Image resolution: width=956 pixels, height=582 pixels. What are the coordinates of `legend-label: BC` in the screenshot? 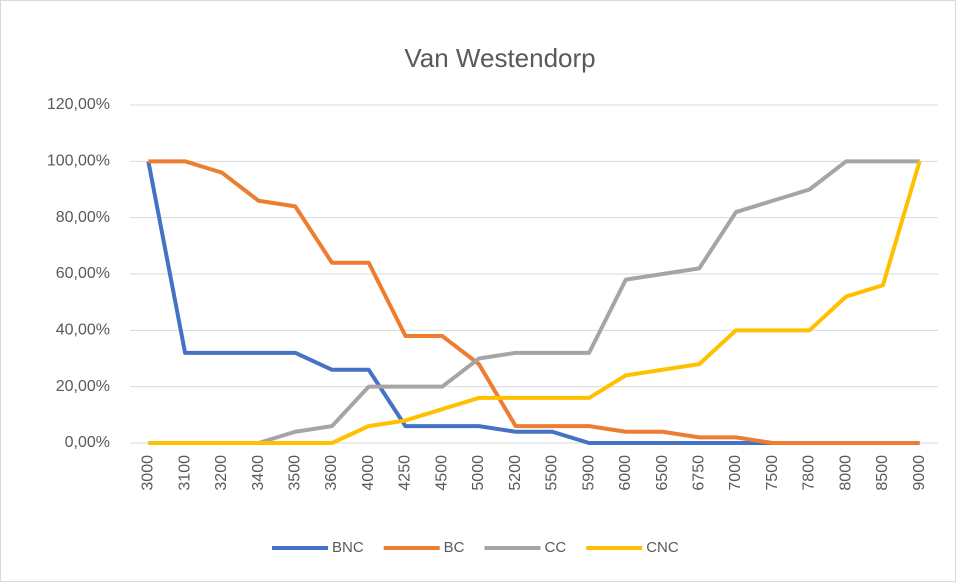 It's located at (454, 547).